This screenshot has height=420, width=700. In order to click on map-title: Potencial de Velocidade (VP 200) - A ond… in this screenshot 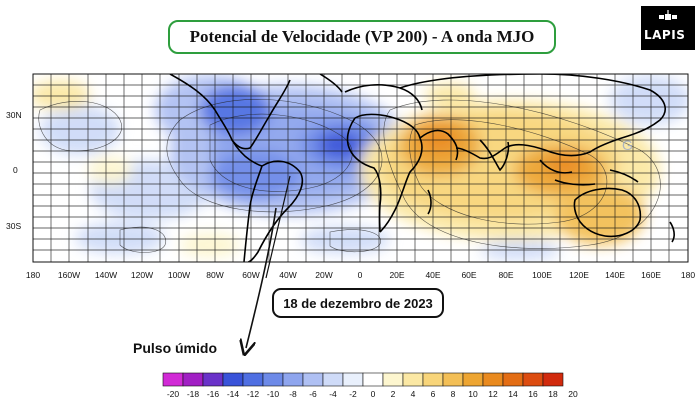, I will do `click(362, 37)`.